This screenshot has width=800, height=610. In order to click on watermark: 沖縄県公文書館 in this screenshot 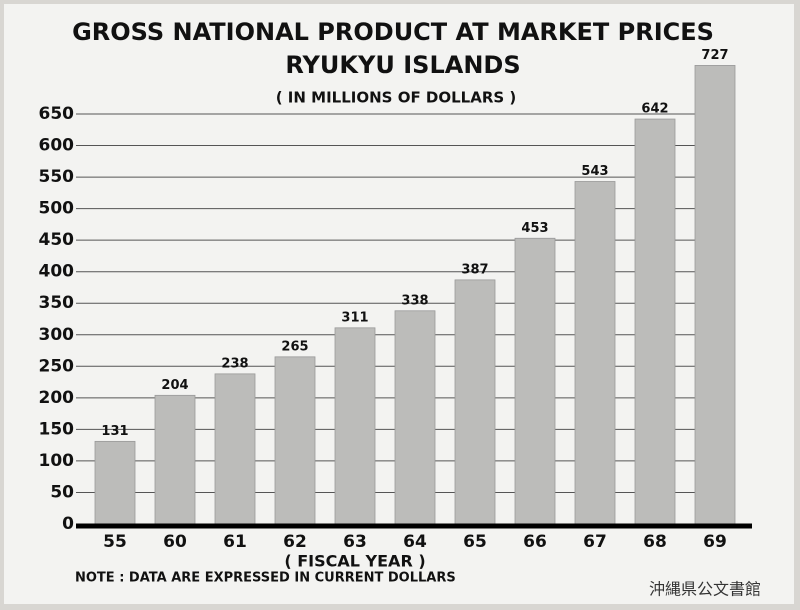, I will do `click(705, 589)`.